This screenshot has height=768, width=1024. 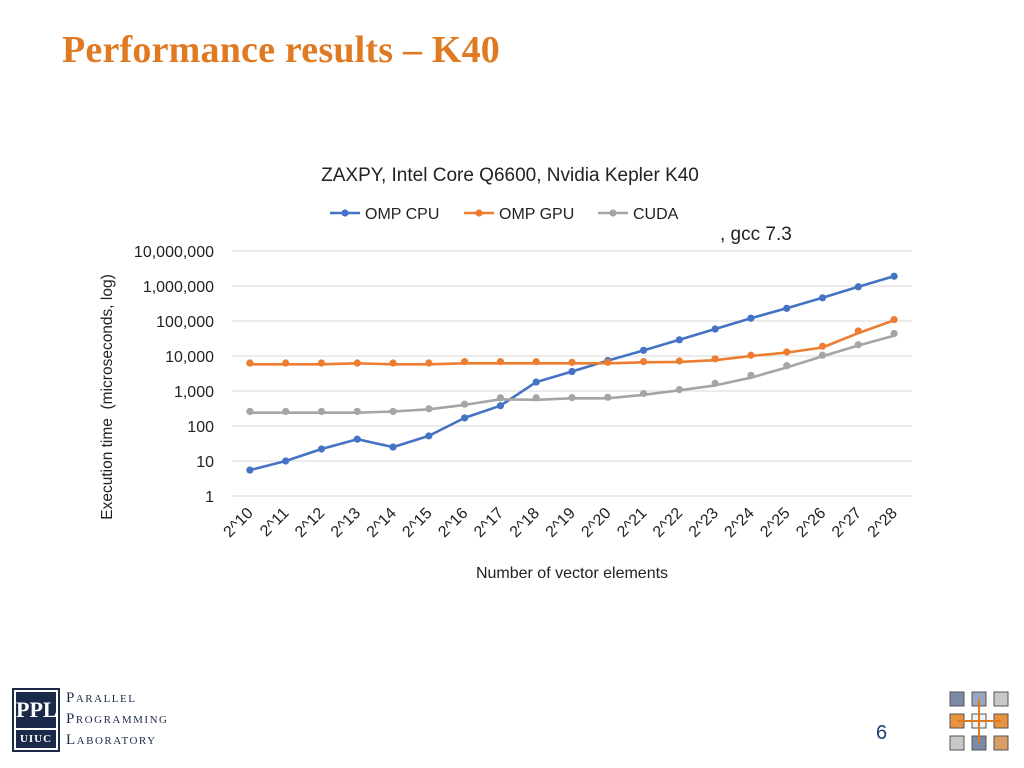 What do you see at coordinates (200, 427) in the screenshot?
I see `y-tick-label: 100` at bounding box center [200, 427].